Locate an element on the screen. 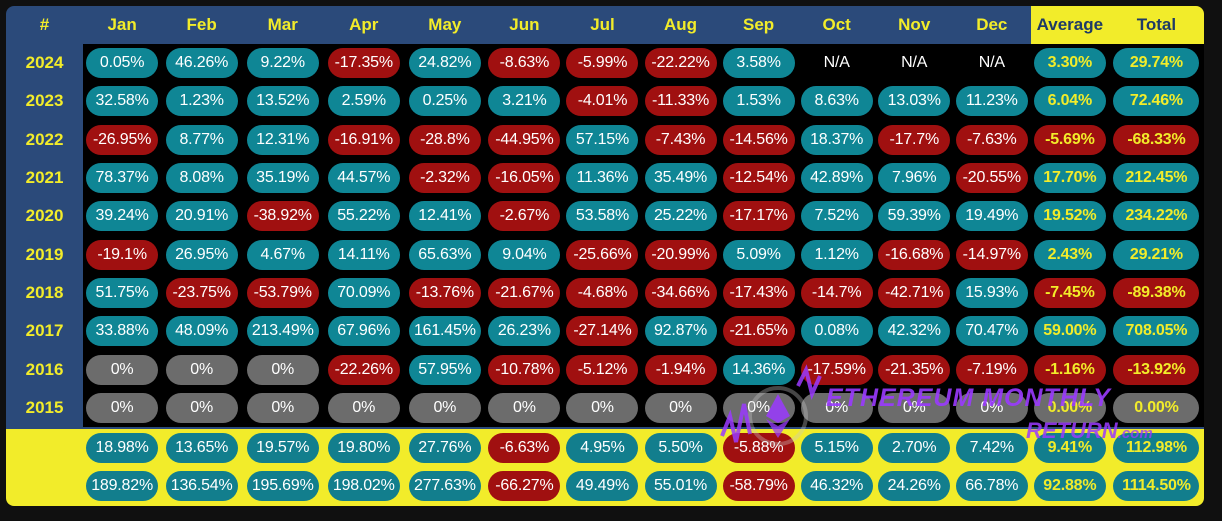  table-cell: 66.78% is located at coordinates (991, 486).